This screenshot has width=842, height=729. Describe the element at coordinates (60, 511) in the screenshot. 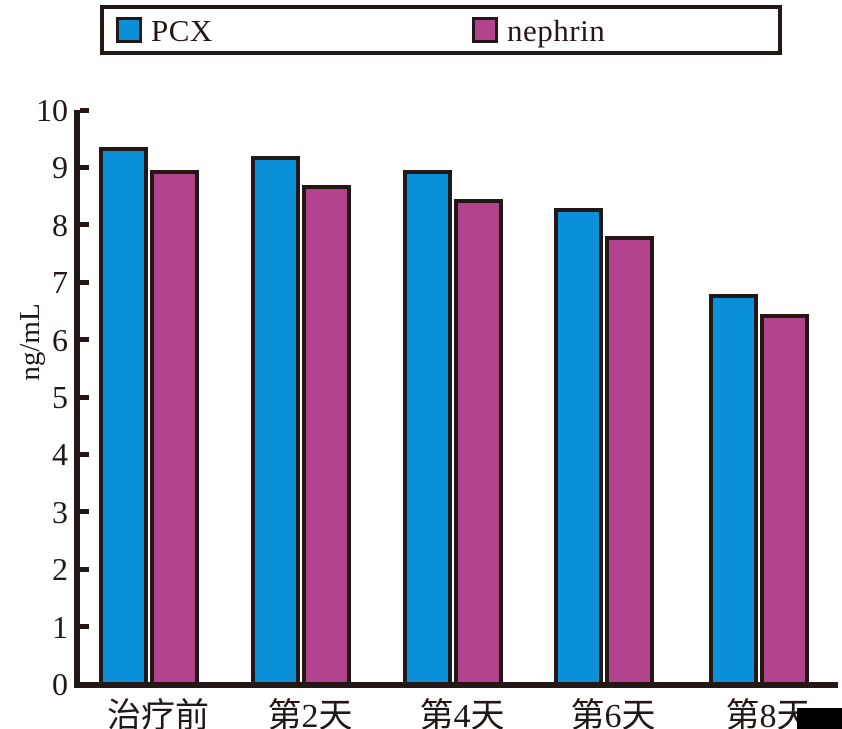

I see `y-tick-label: 3` at that location.